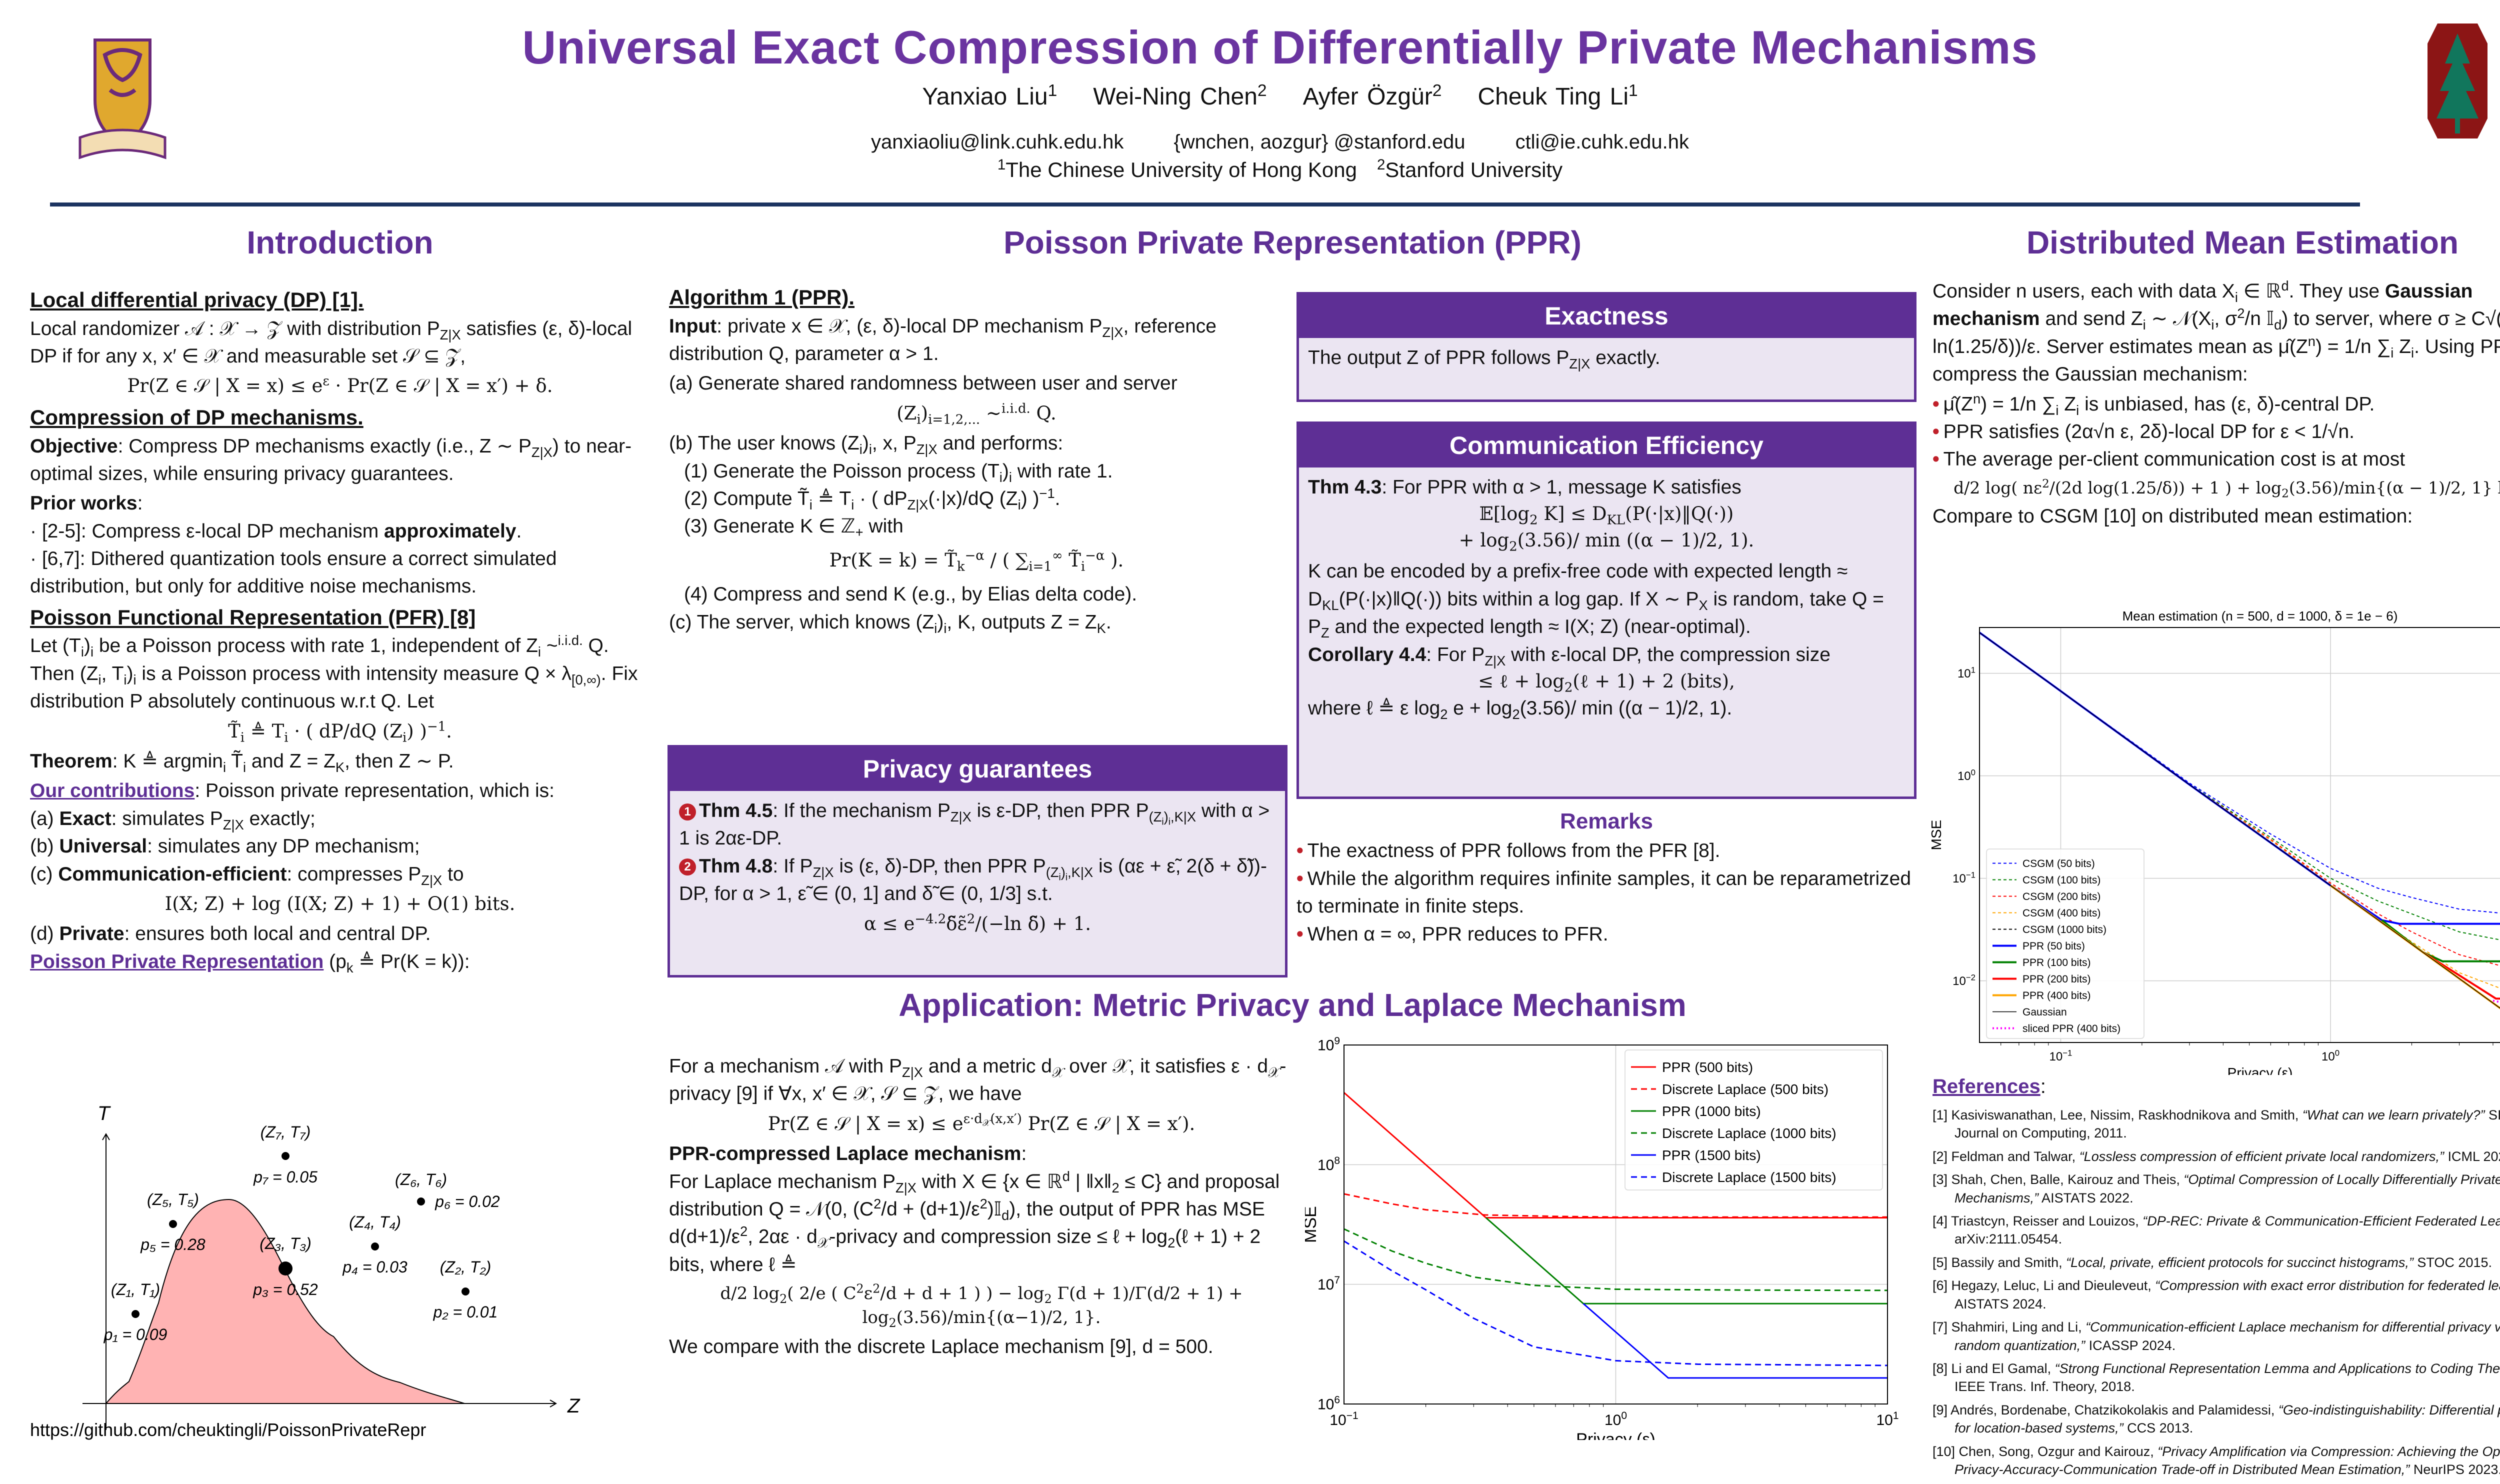  I want to click on item-text: : simulates any DP mechanism;, so click(283, 847).